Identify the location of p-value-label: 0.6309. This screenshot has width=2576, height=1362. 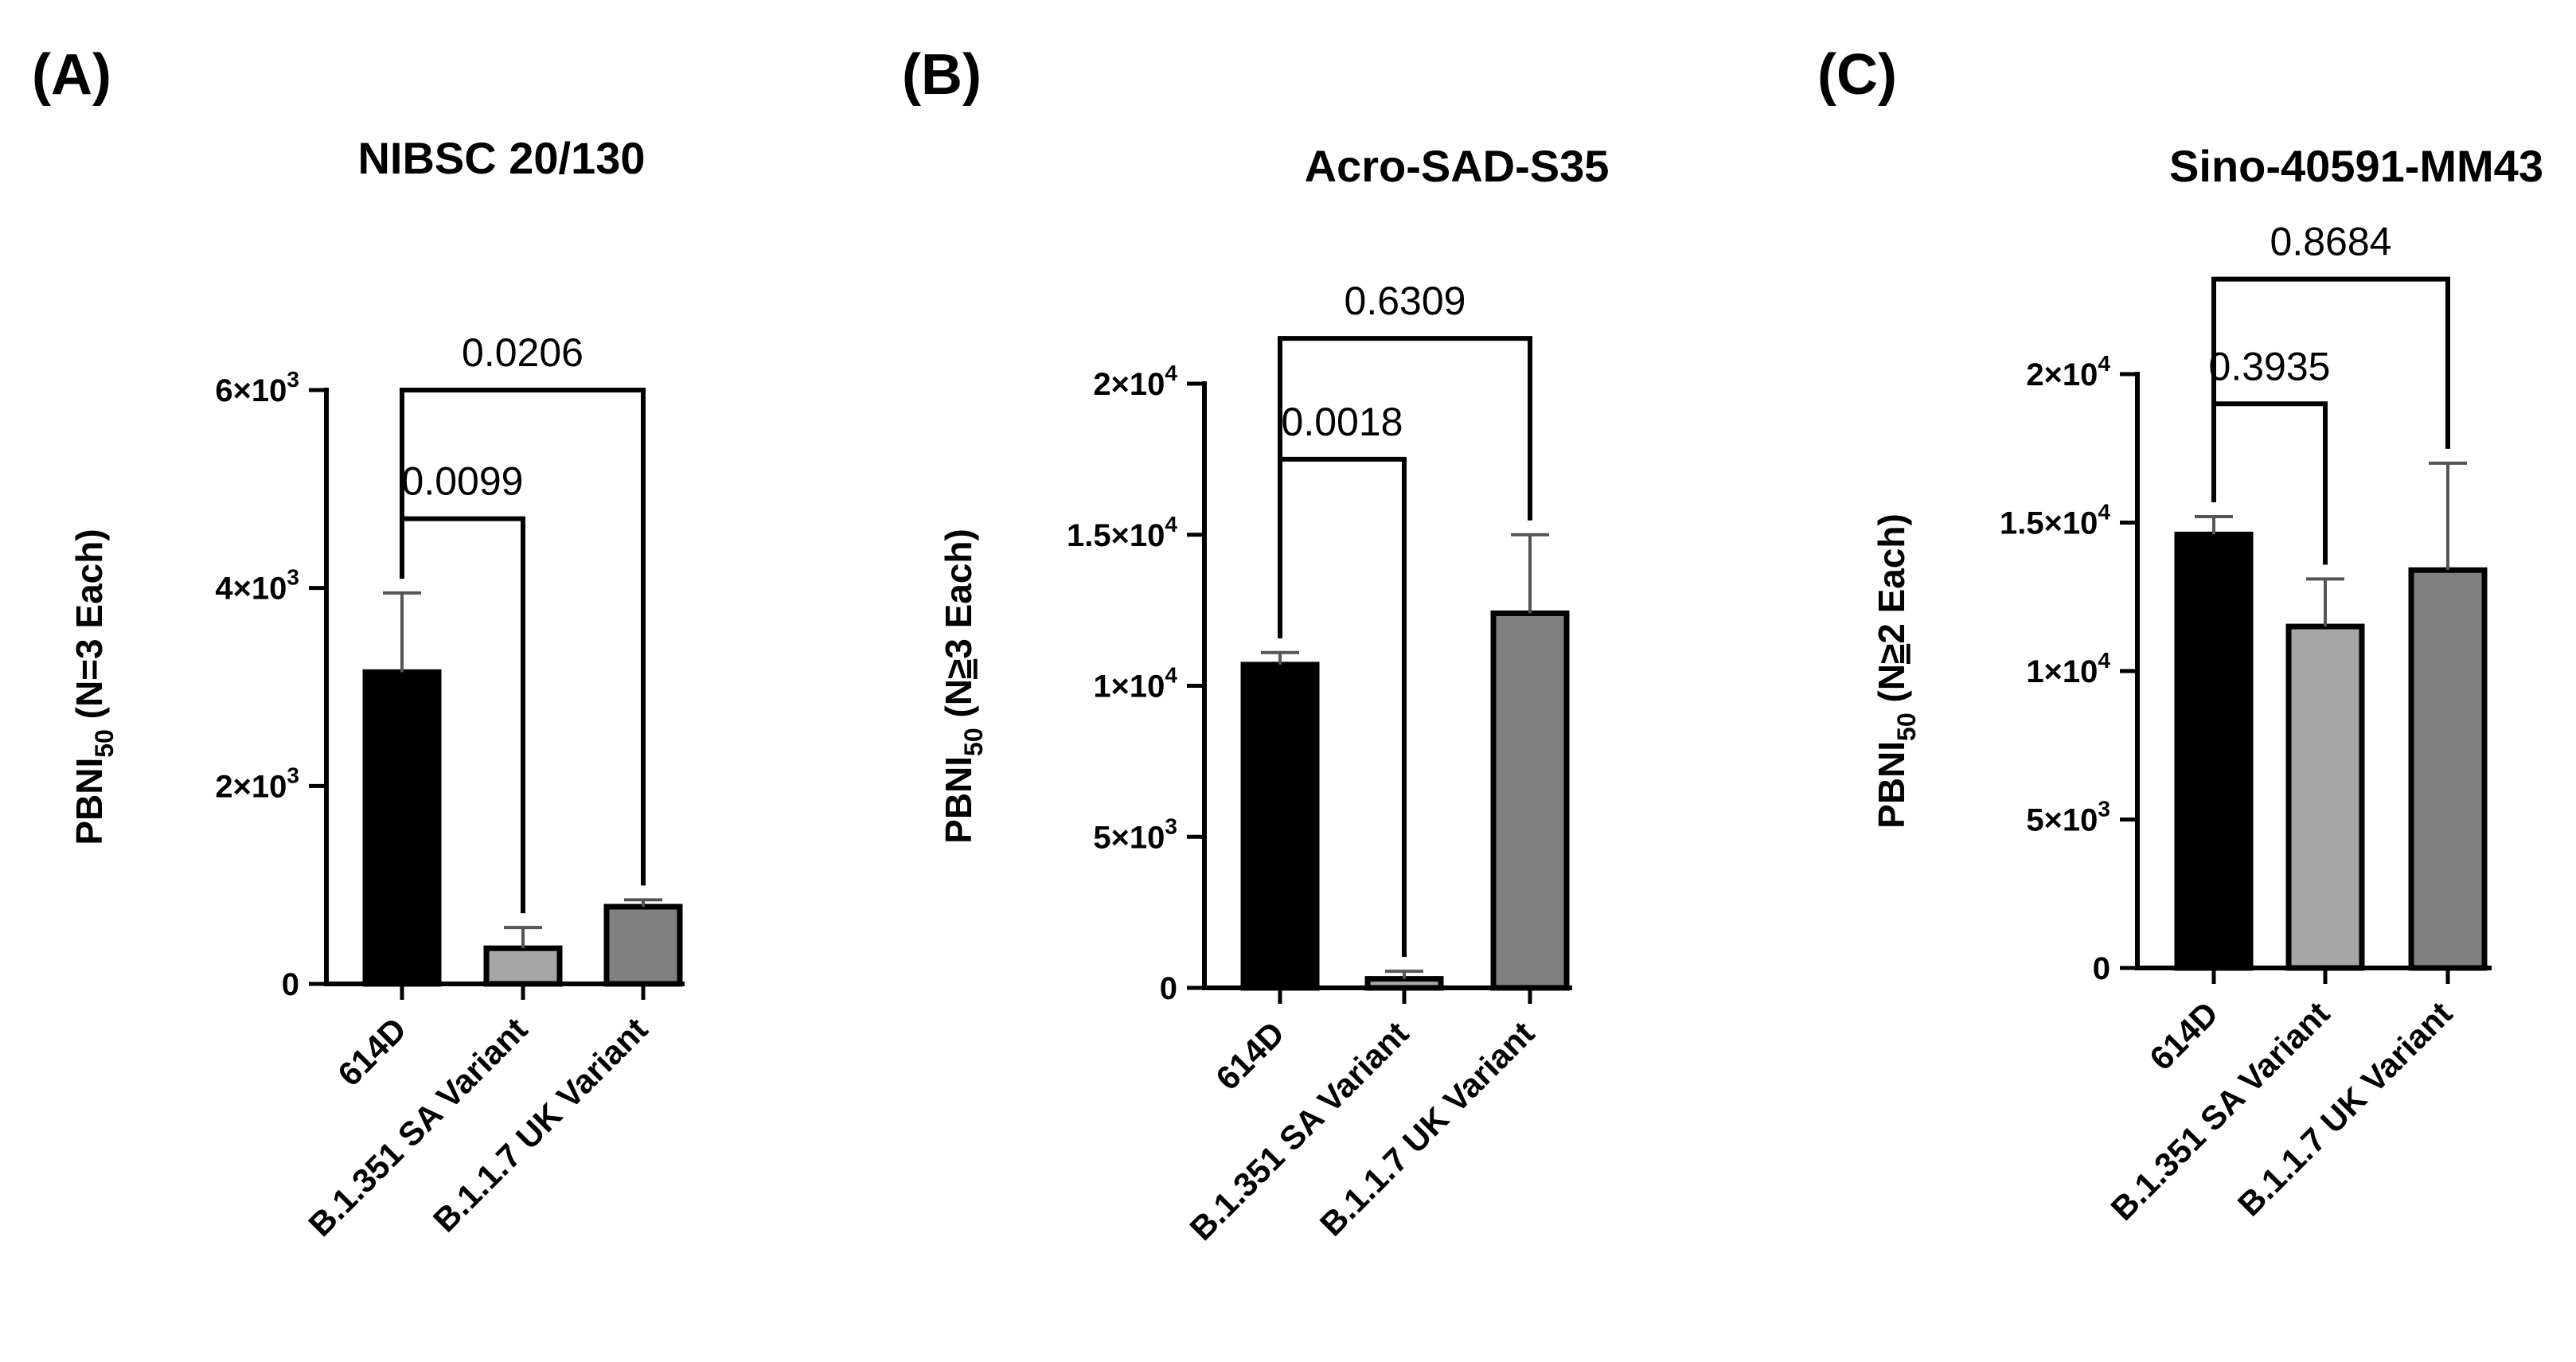
(1405, 301).